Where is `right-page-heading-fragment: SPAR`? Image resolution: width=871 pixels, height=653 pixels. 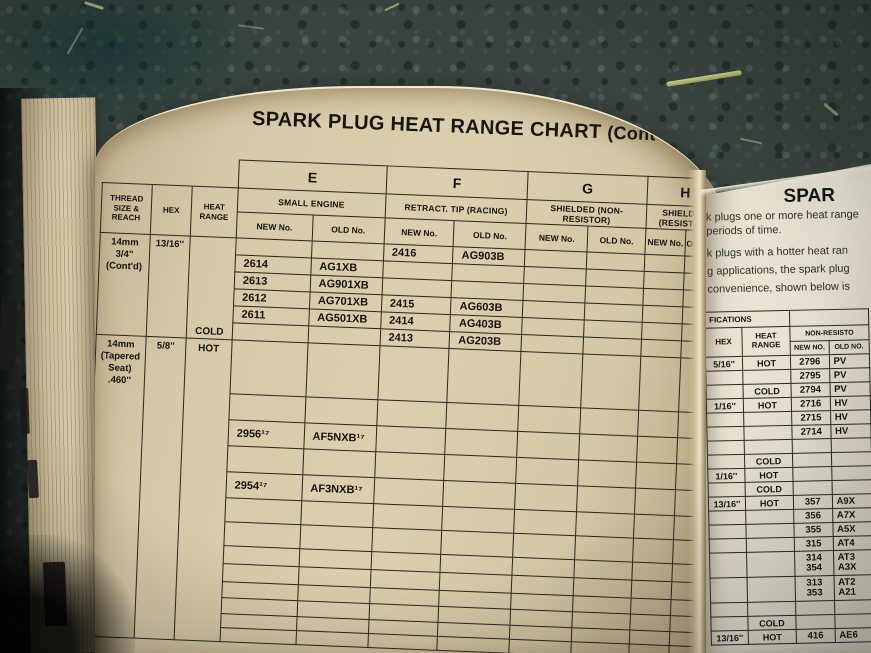
right-page-heading-fragment: SPAR is located at coordinates (809, 196).